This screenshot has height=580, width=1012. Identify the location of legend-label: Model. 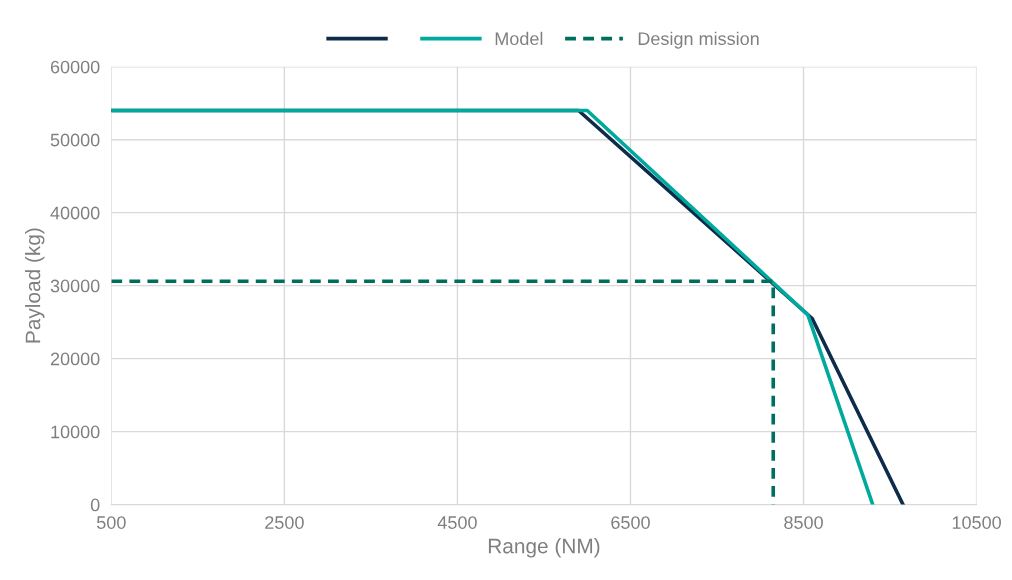
(519, 38).